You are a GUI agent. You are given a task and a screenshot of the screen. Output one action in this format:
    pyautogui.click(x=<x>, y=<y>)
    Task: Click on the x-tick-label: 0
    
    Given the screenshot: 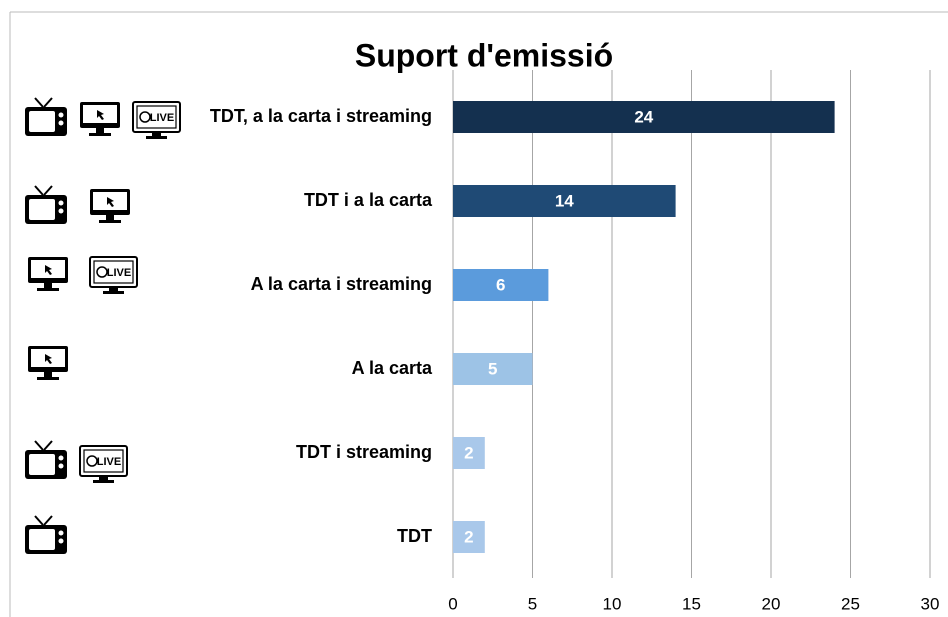 What is the action you would take?
    pyautogui.click(x=452, y=603)
    